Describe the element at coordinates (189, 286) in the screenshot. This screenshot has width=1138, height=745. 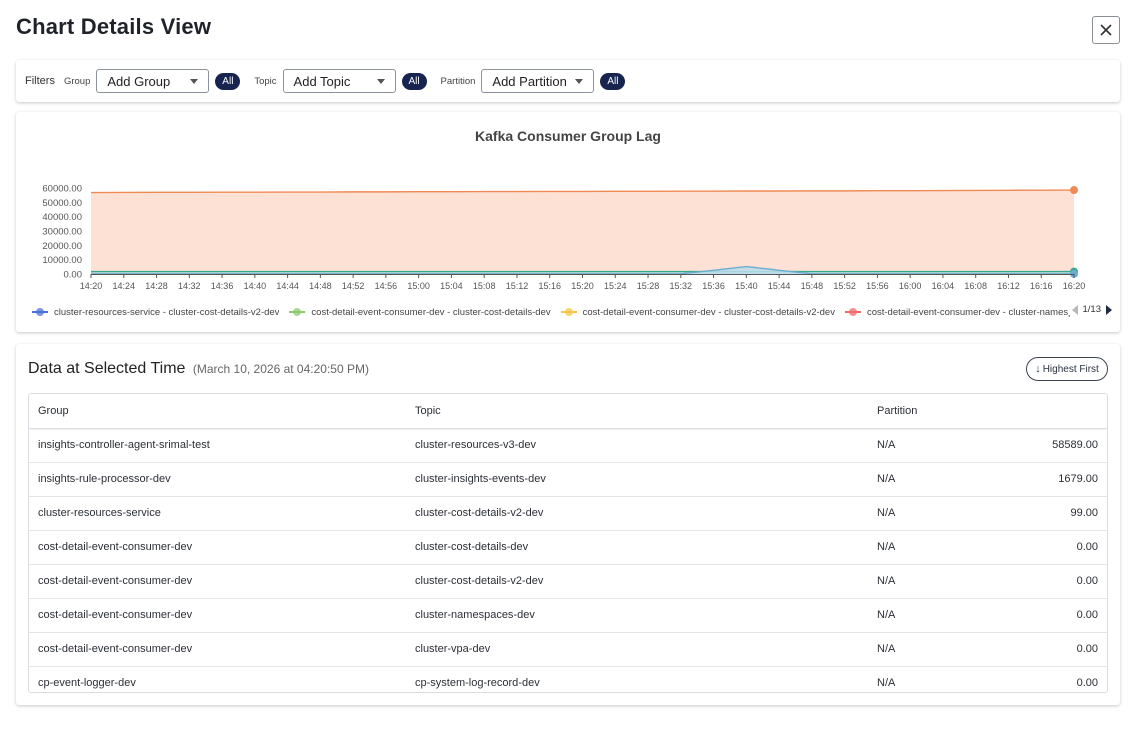
I see `x-tick-label: 14:32` at that location.